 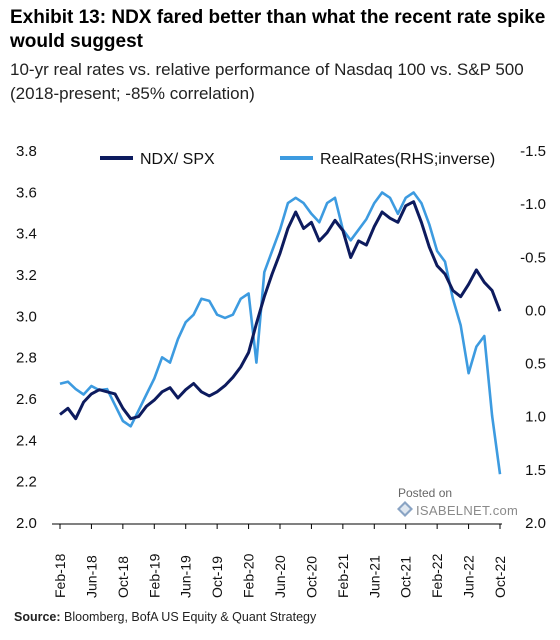 What do you see at coordinates (280, 576) in the screenshot?
I see `x-tick-label: Jun-20` at bounding box center [280, 576].